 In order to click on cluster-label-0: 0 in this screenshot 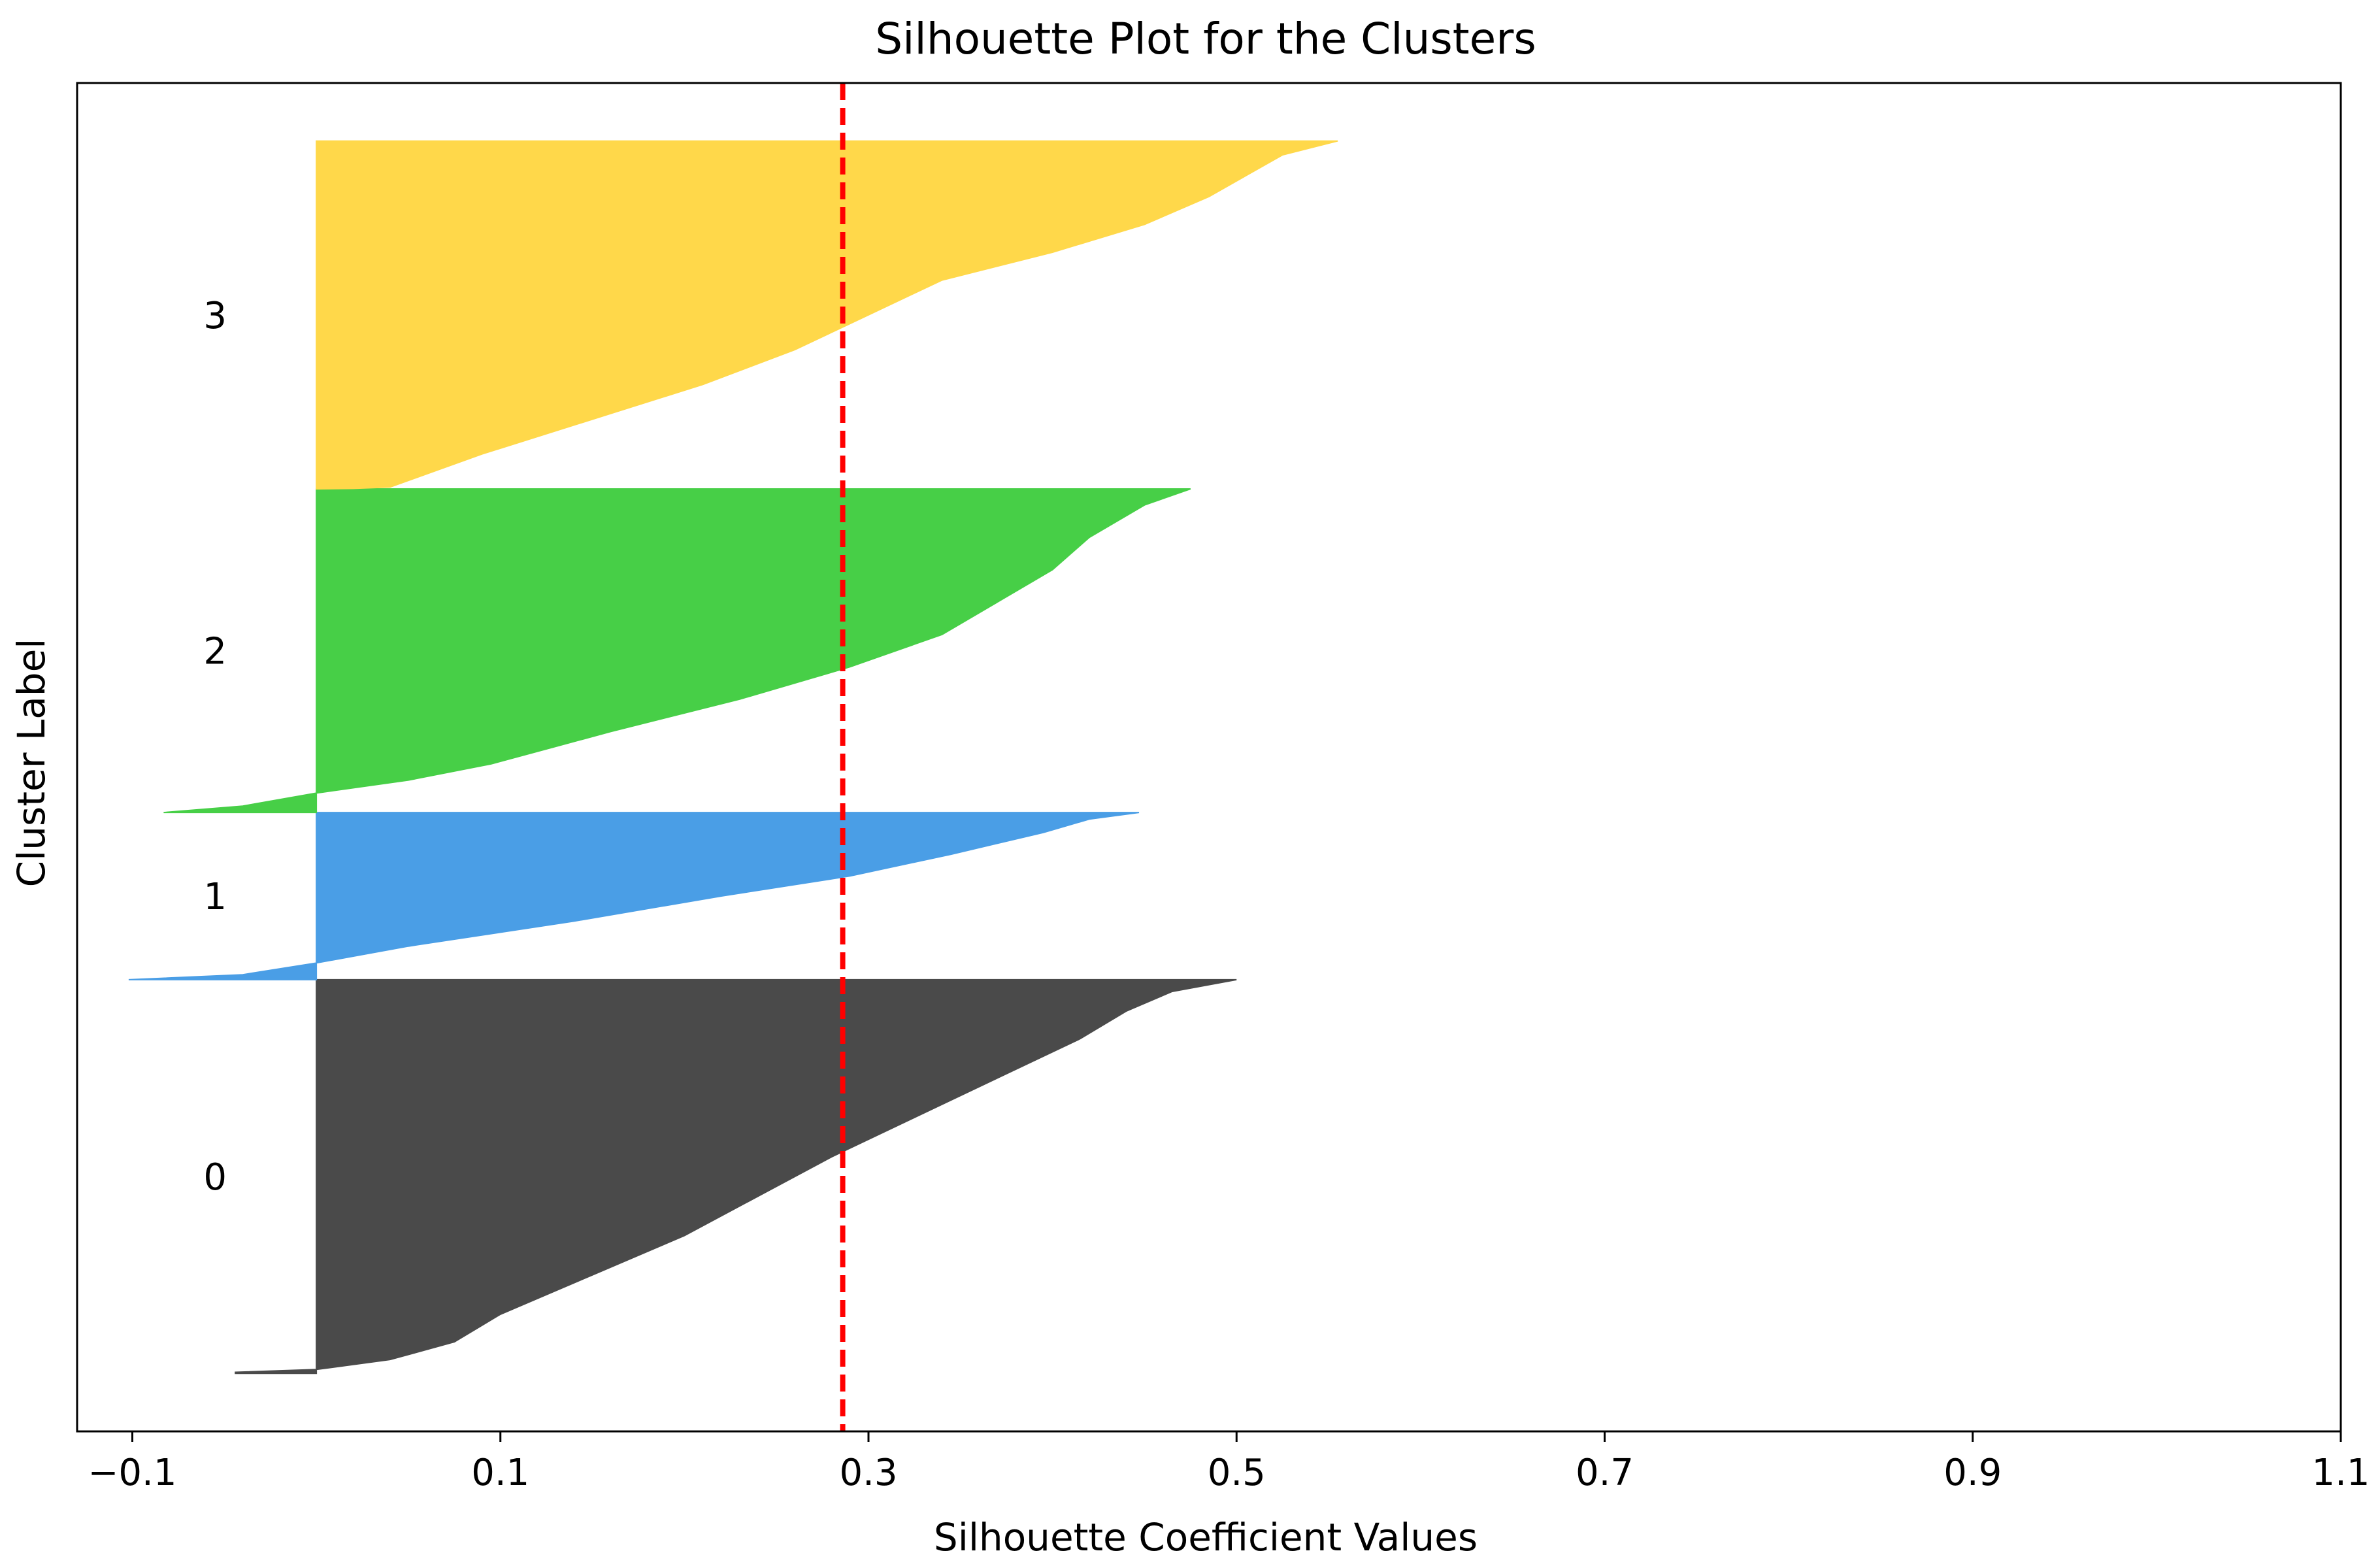, I will do `click(215, 1177)`.